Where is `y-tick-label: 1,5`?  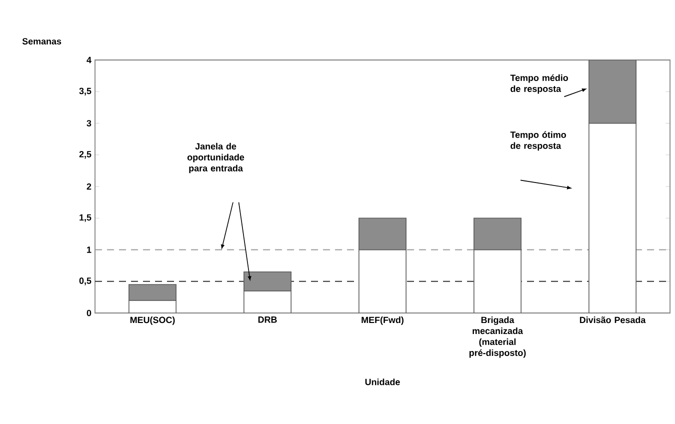 y-tick-label: 1,5 is located at coordinates (86, 218).